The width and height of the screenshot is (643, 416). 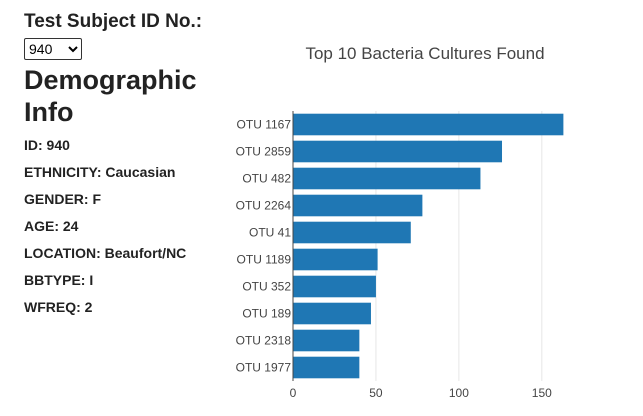 I want to click on y-tick-label: OTU 2318, so click(x=264, y=341).